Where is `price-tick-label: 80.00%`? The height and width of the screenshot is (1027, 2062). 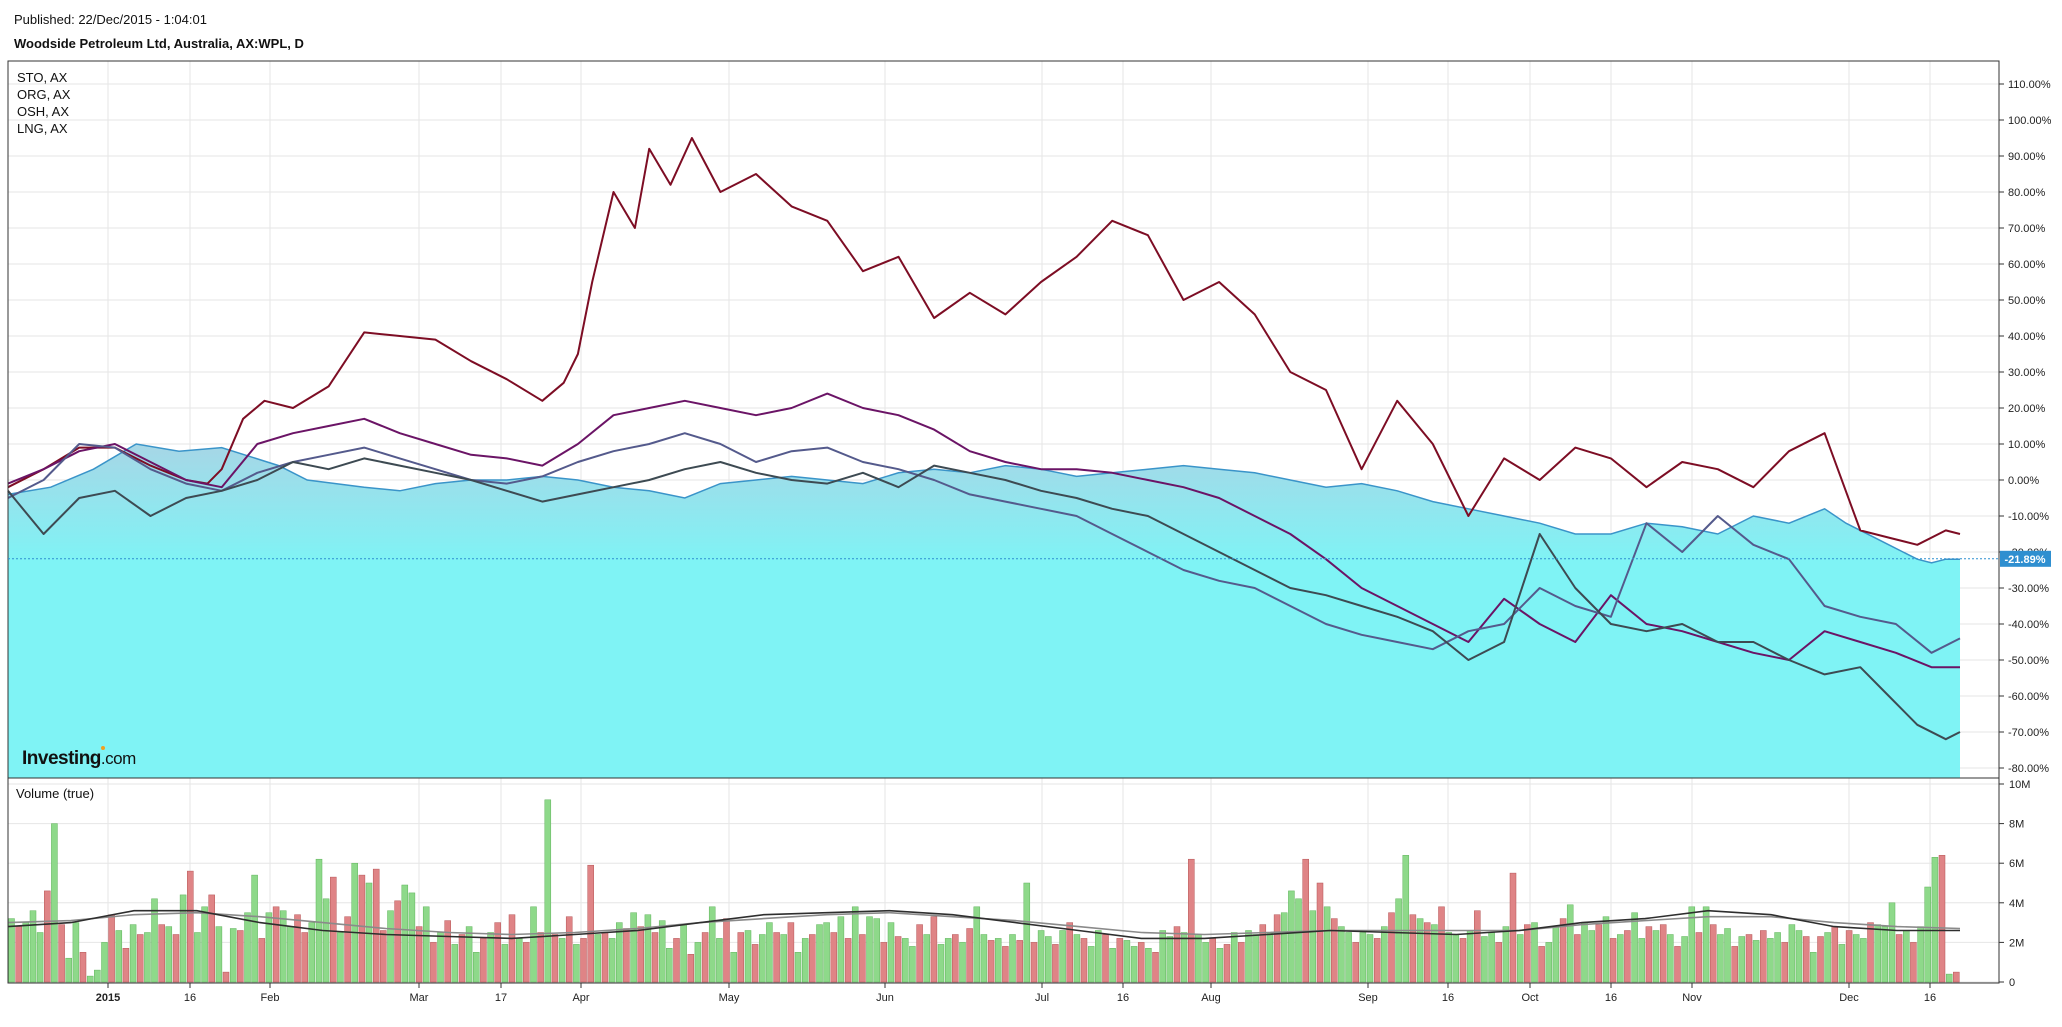 price-tick-label: 80.00% is located at coordinates (2027, 193).